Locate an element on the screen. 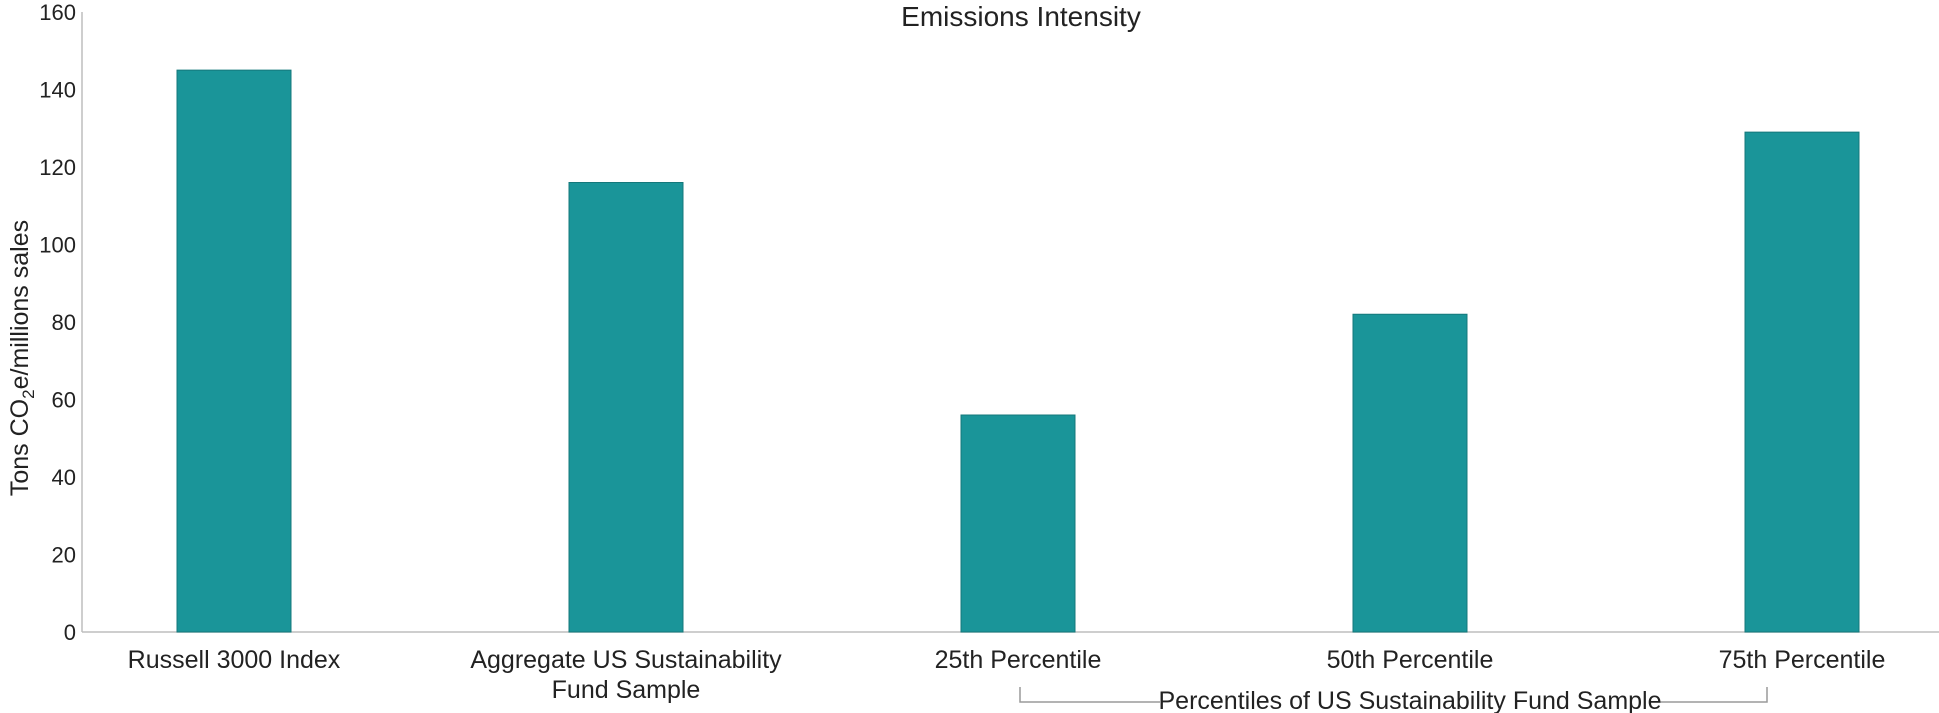 This screenshot has height=713, width=1939. y-tick-label: 60 is located at coordinates (64, 400).